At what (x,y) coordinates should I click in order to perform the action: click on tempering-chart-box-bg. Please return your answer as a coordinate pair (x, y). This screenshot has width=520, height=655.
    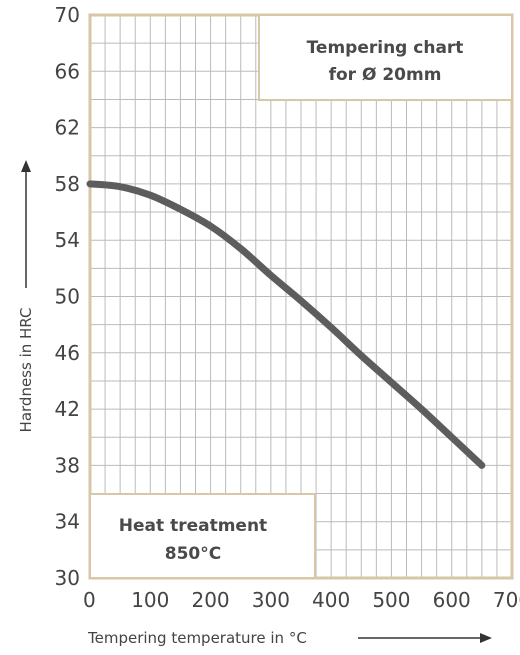
    Looking at the image, I should click on (385, 57).